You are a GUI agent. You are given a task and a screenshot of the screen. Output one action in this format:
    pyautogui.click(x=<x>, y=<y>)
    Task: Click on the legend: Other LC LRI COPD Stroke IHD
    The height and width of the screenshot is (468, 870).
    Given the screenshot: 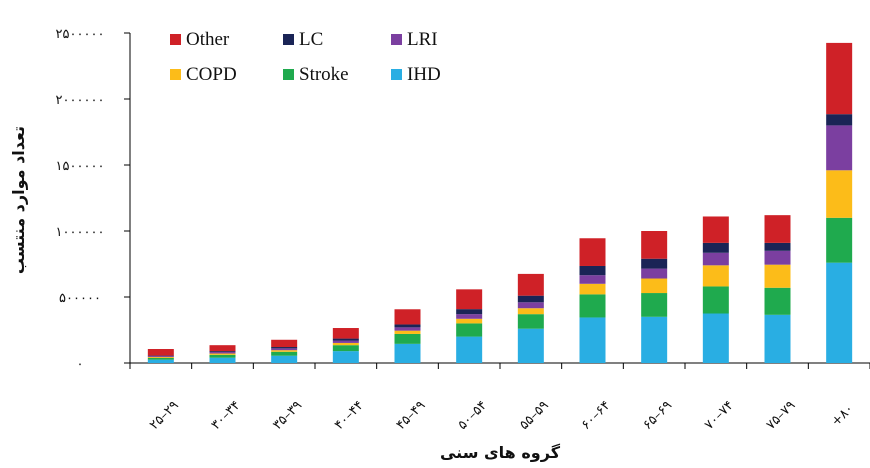 What is the action you would take?
    pyautogui.click(x=305, y=57)
    